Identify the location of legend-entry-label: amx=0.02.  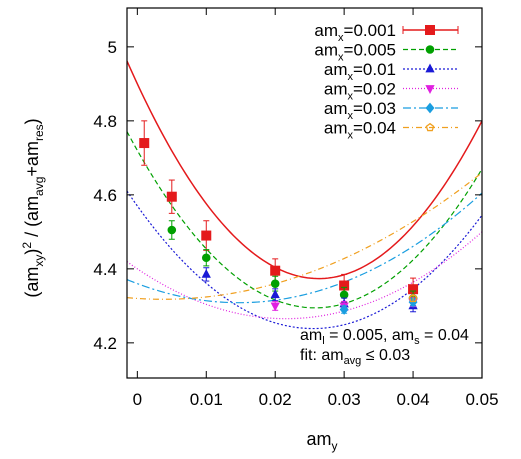
(360, 91).